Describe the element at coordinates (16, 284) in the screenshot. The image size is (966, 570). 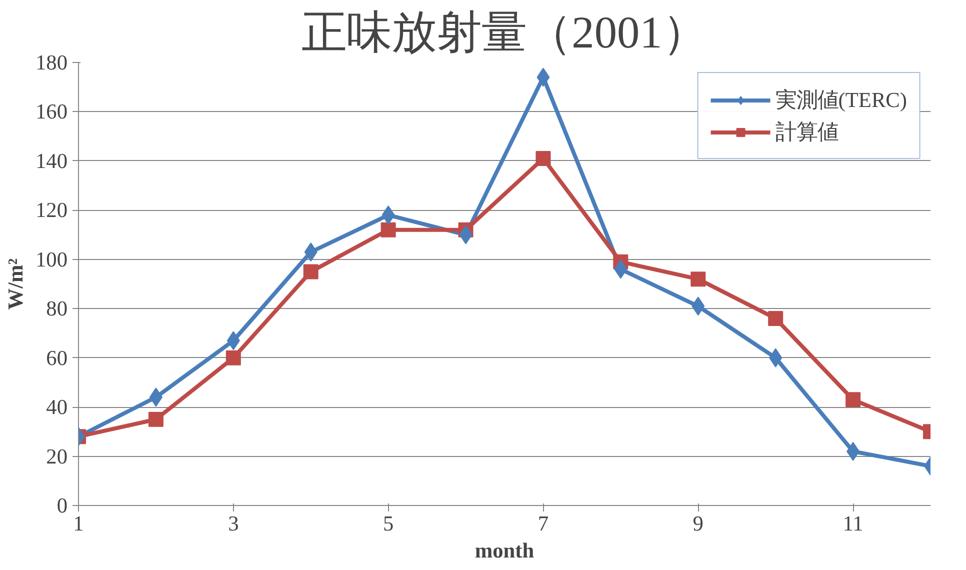
I see `y-axis-title: W/m²` at that location.